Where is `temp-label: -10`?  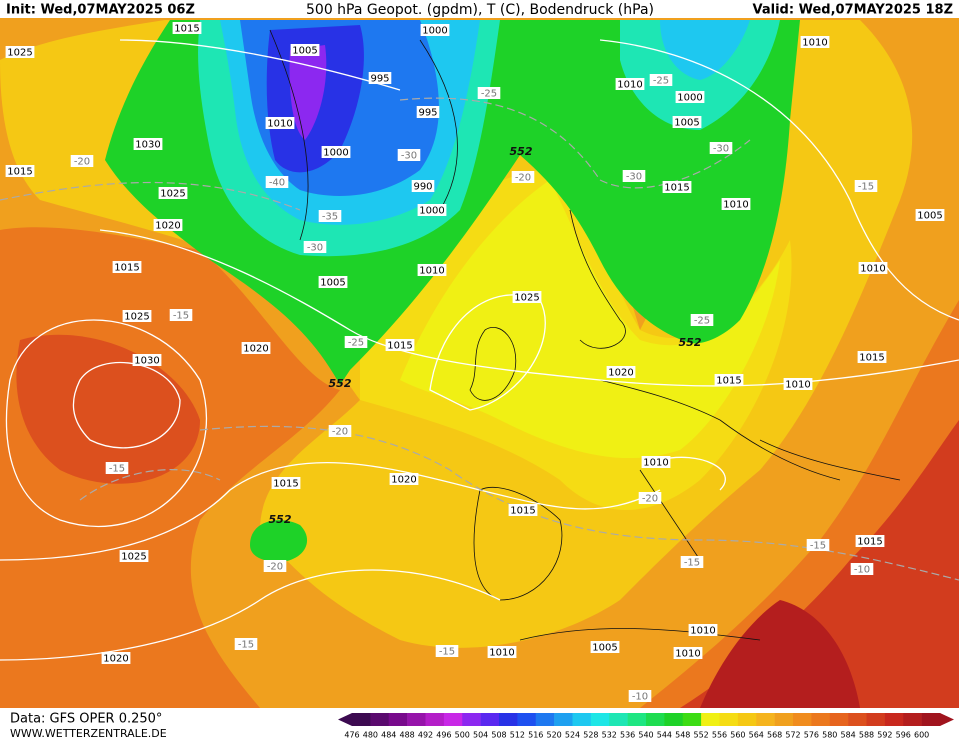
temp-label: -10 is located at coordinates (862, 570).